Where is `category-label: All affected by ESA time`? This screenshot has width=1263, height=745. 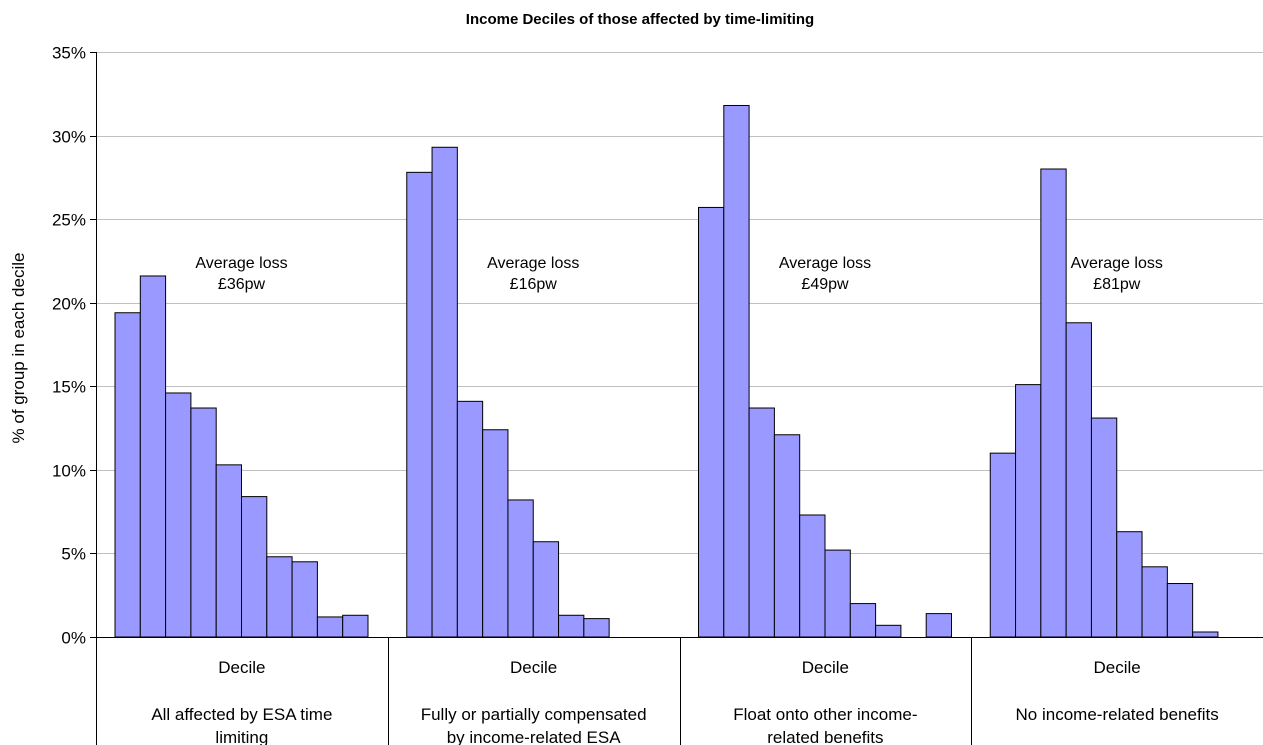 category-label: All affected by ESA time is located at coordinates (241, 714).